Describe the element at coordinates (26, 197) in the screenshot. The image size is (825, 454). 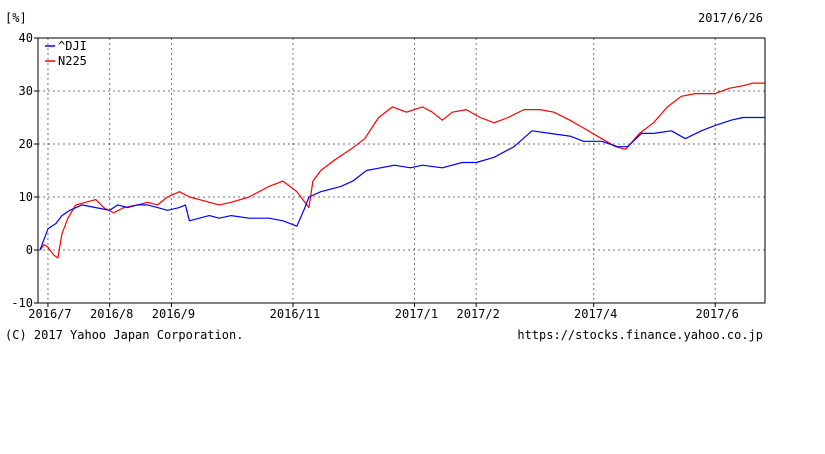
I see `y-tick-label: 10` at that location.